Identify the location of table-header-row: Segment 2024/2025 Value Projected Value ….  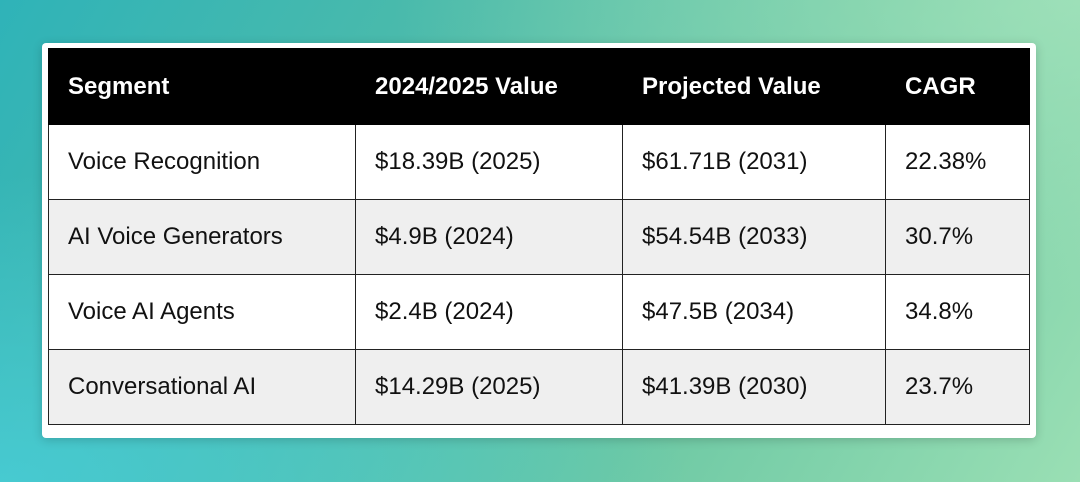
(539, 86).